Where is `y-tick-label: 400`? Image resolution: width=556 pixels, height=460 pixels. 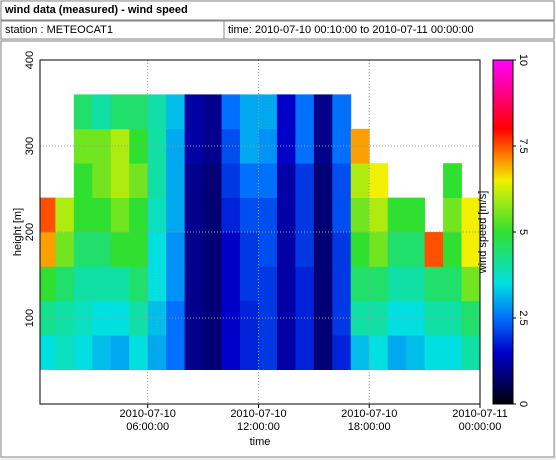 y-tick-label: 400 is located at coordinates (30, 60).